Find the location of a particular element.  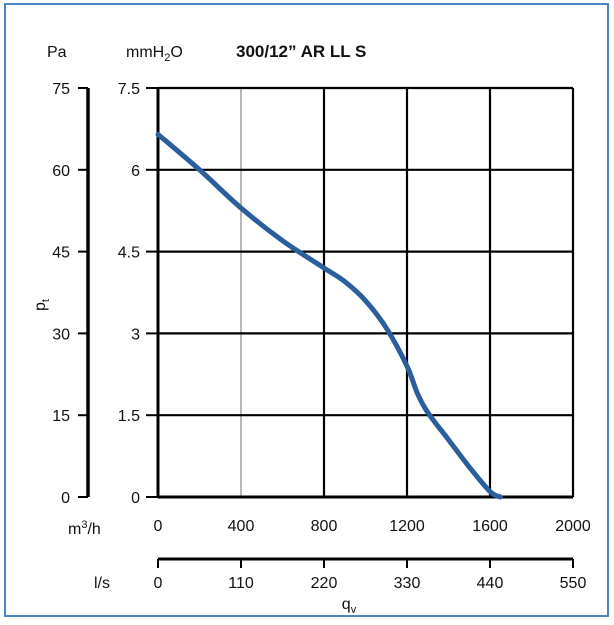

m3h-tick-label: 400 is located at coordinates (241, 526).